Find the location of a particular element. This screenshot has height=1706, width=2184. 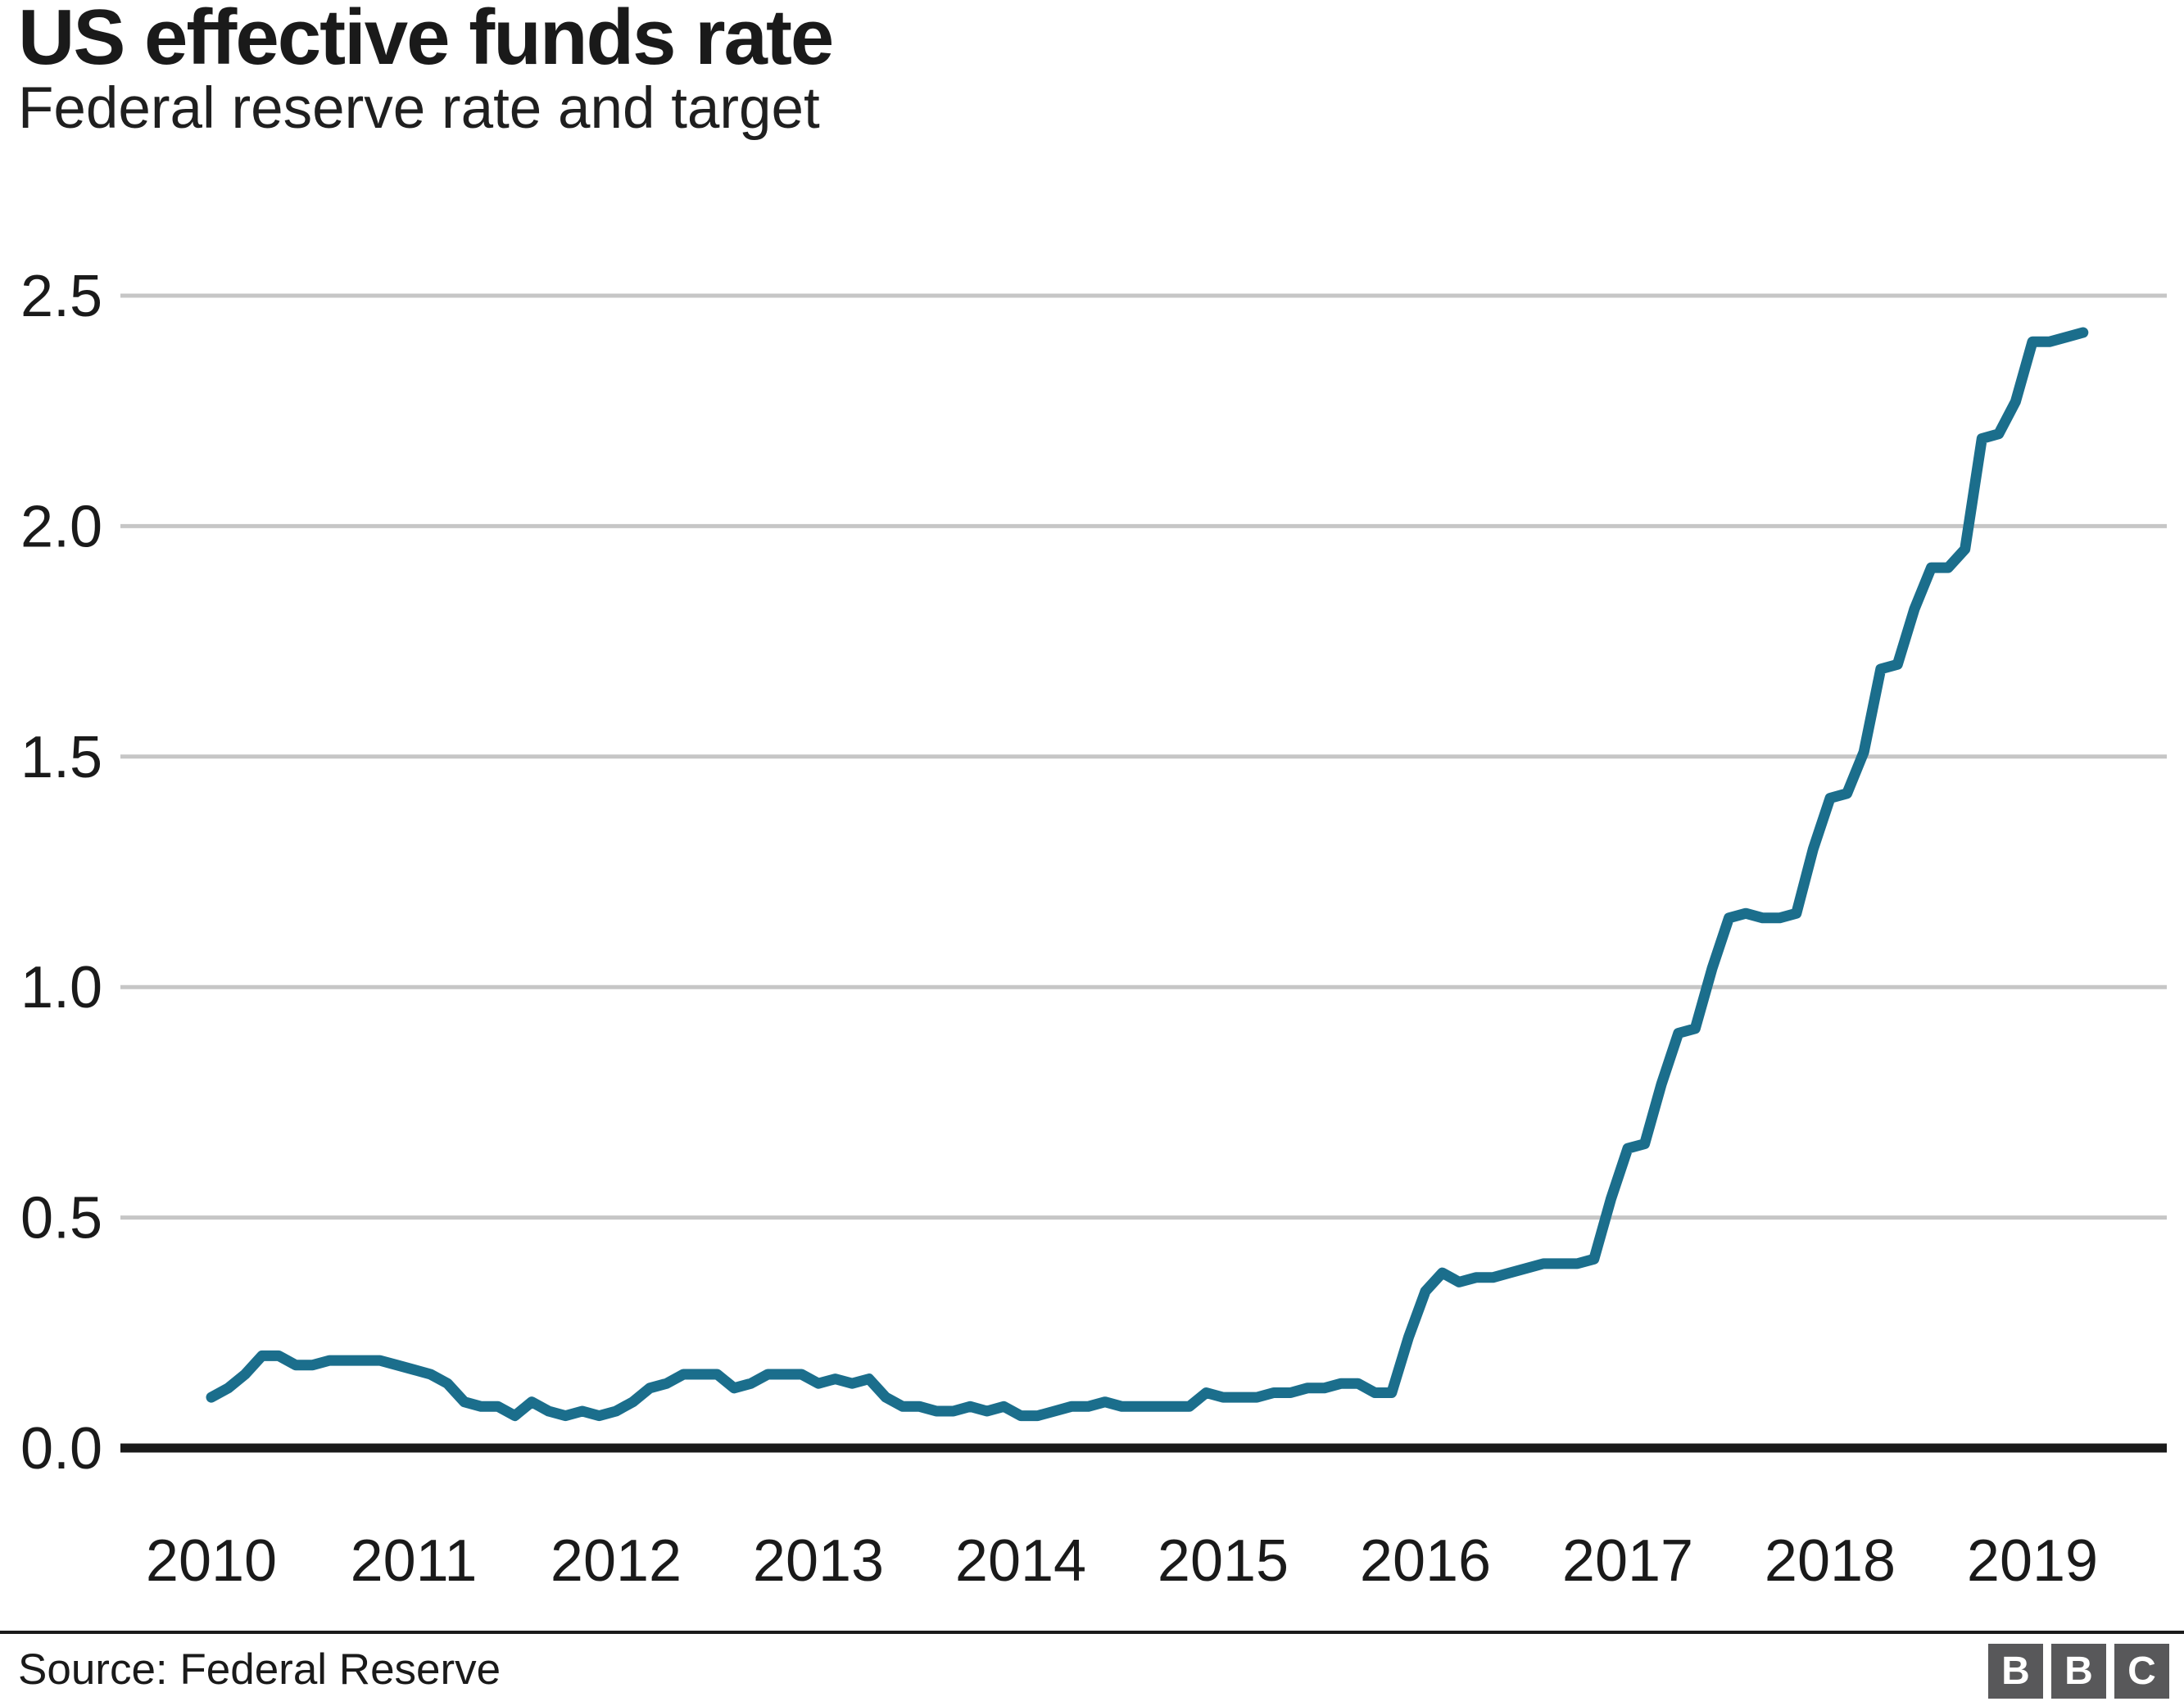

y-axis-tick-label: 0.5 is located at coordinates (61, 1218).